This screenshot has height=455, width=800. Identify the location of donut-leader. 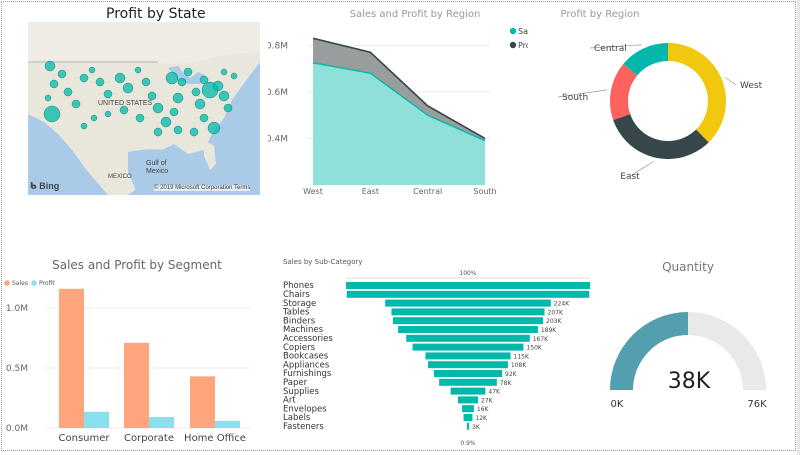
(642, 169).